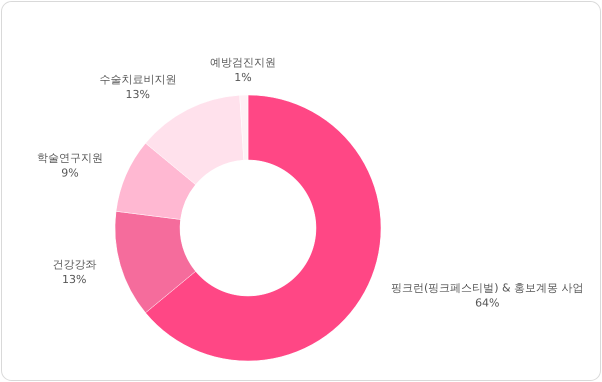  What do you see at coordinates (487, 287) in the screenshot?
I see `slice-label: 핑크런(핑크페스티벌) & 홍보계몽 사업` at bounding box center [487, 287].